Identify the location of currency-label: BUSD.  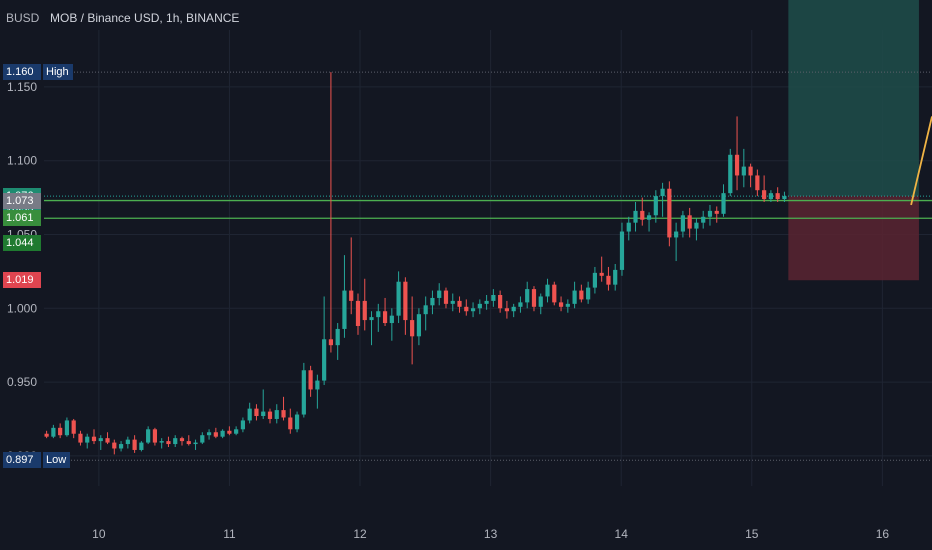
(23, 18).